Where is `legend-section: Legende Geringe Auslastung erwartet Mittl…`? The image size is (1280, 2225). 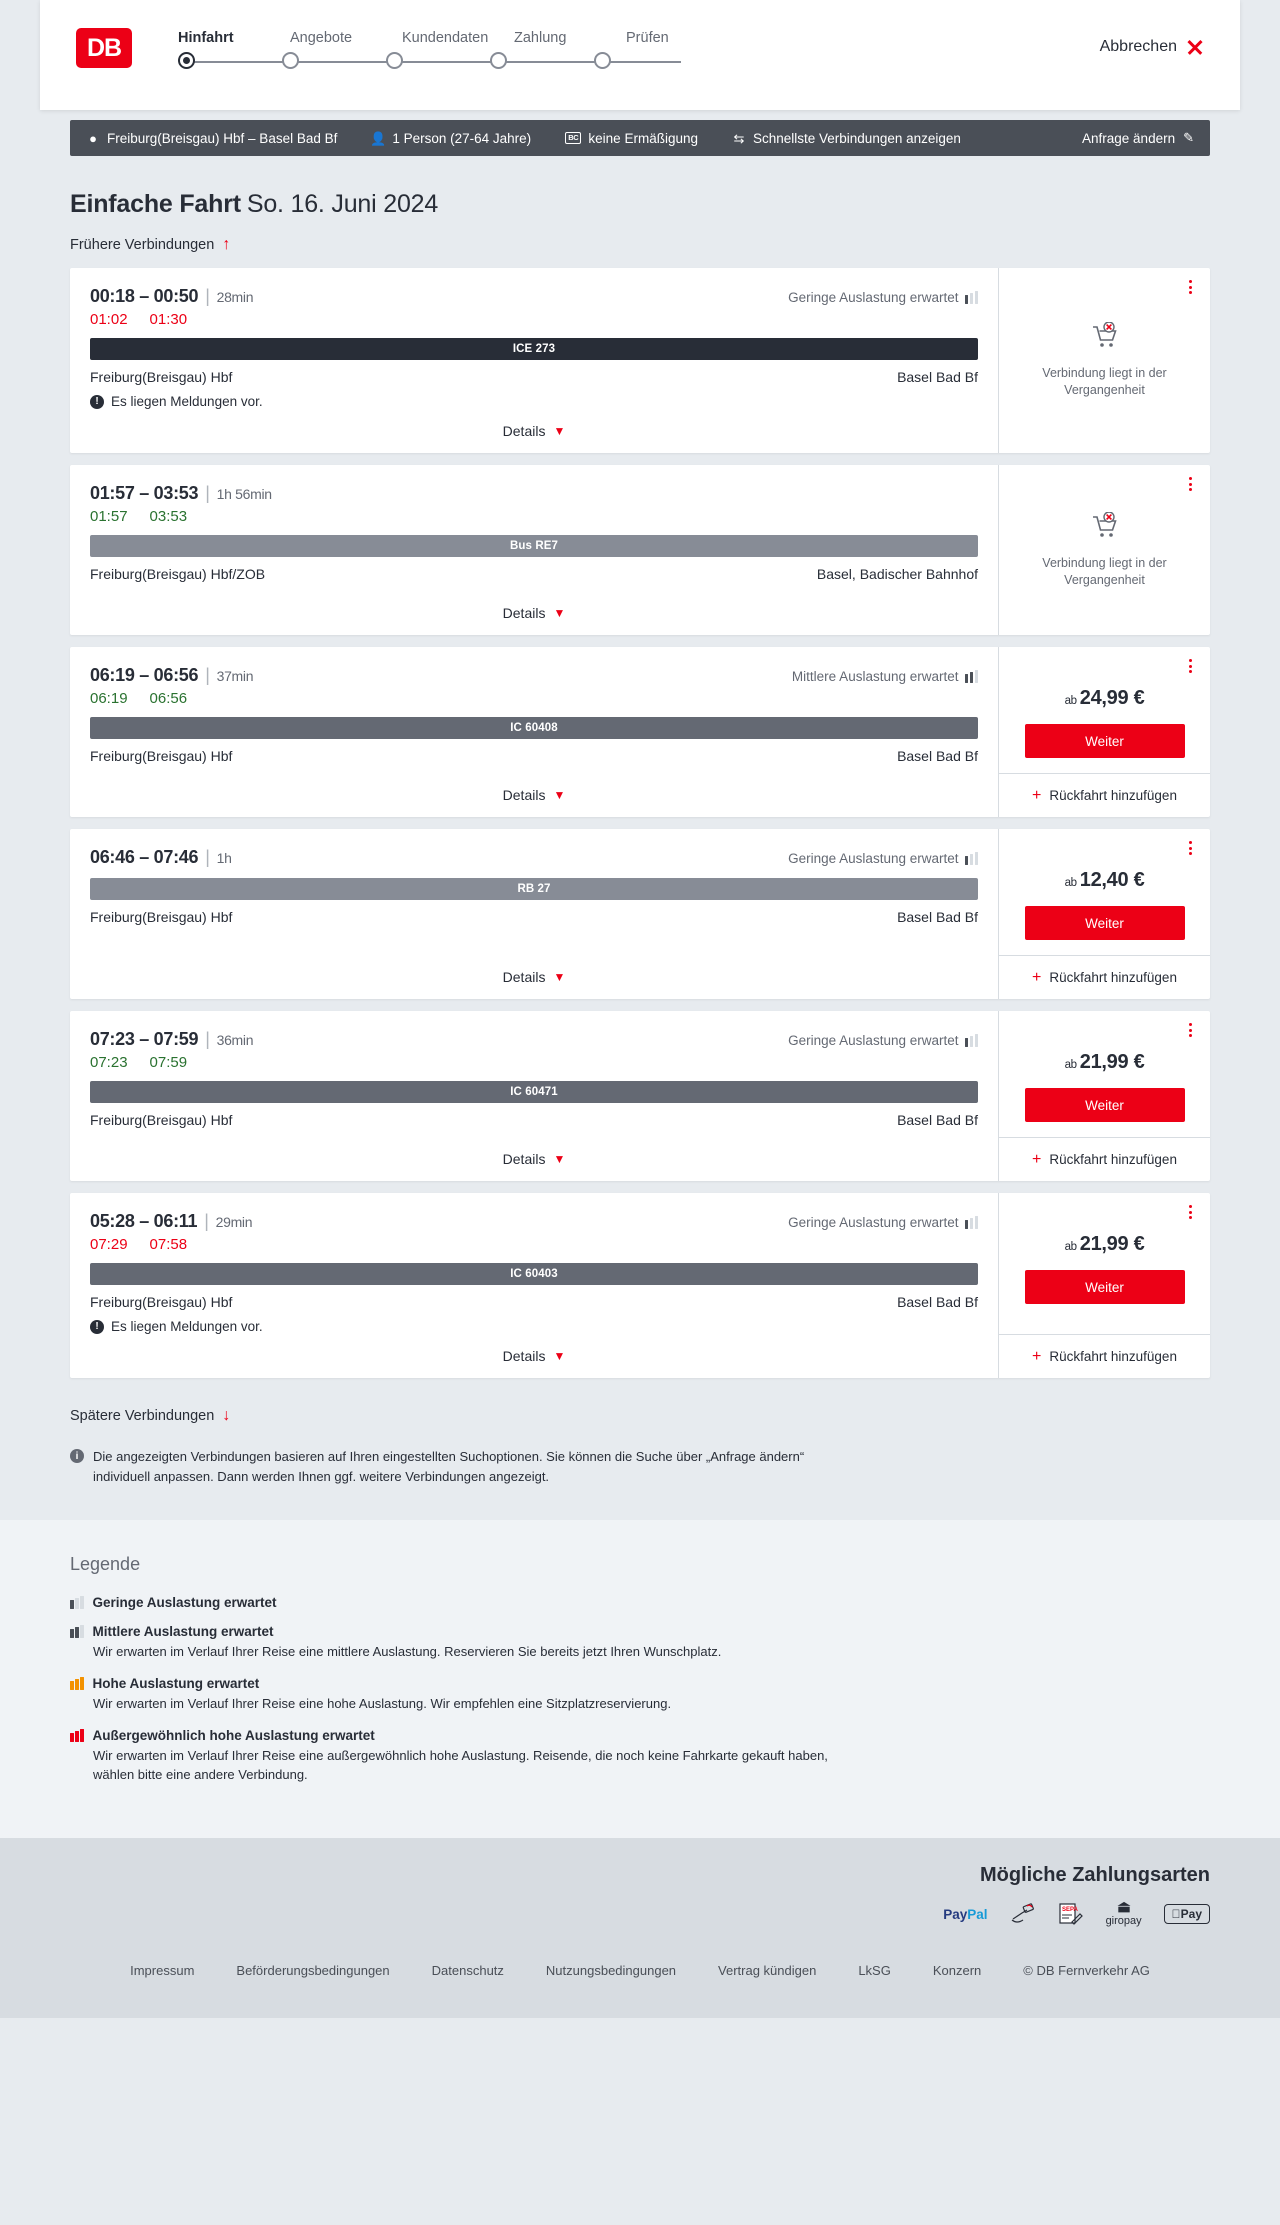 legend-section: Legende Geringe Auslastung erwartet Mittl… is located at coordinates (640, 1679).